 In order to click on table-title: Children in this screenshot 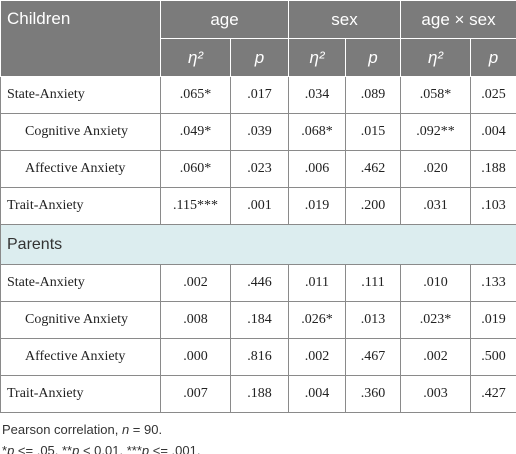, I will do `click(80, 38)`.